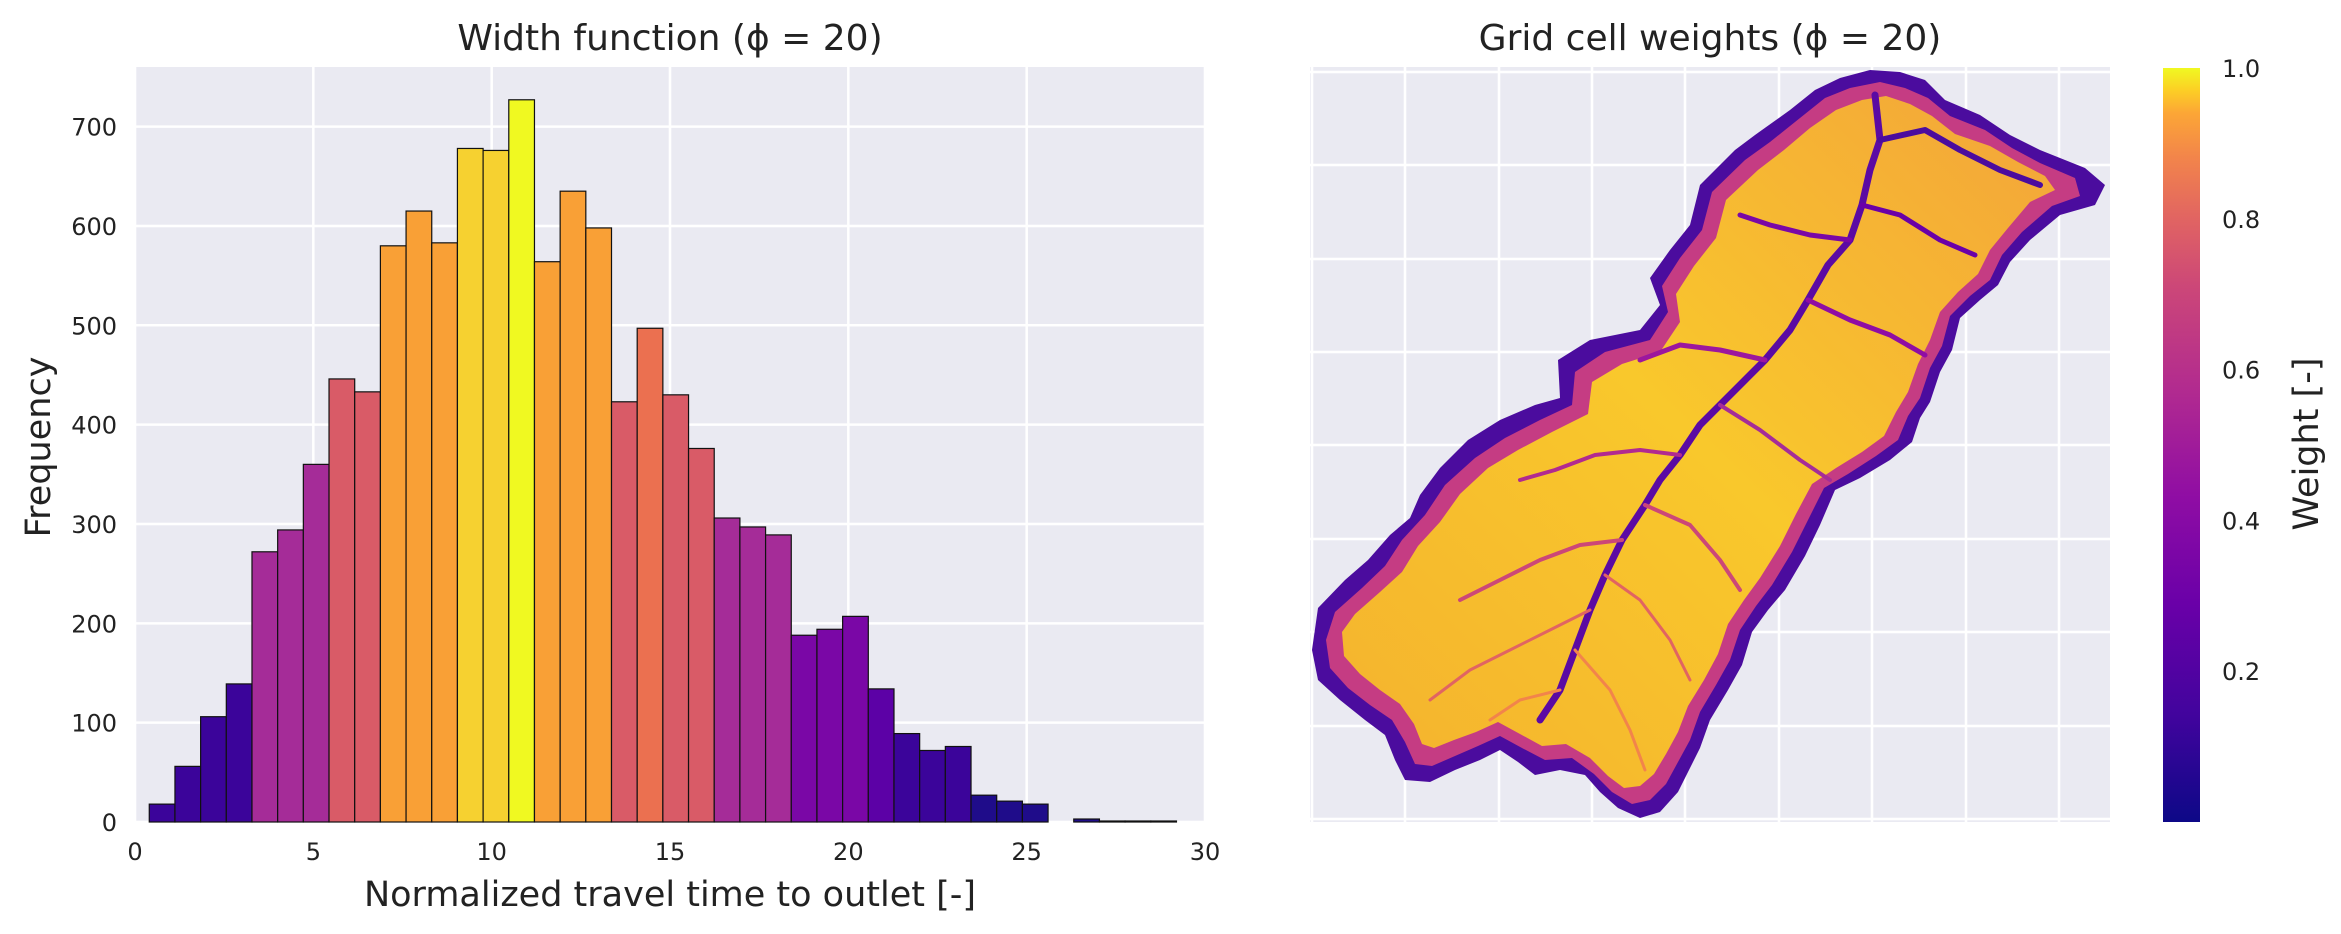 This screenshot has width=2341, height=934. I want to click on histogram-x-tick-label: 20, so click(848, 852).